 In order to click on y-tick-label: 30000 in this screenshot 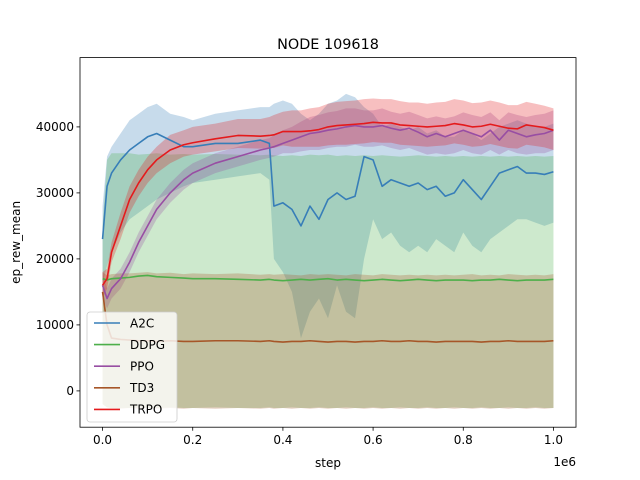, I will do `click(55, 193)`.